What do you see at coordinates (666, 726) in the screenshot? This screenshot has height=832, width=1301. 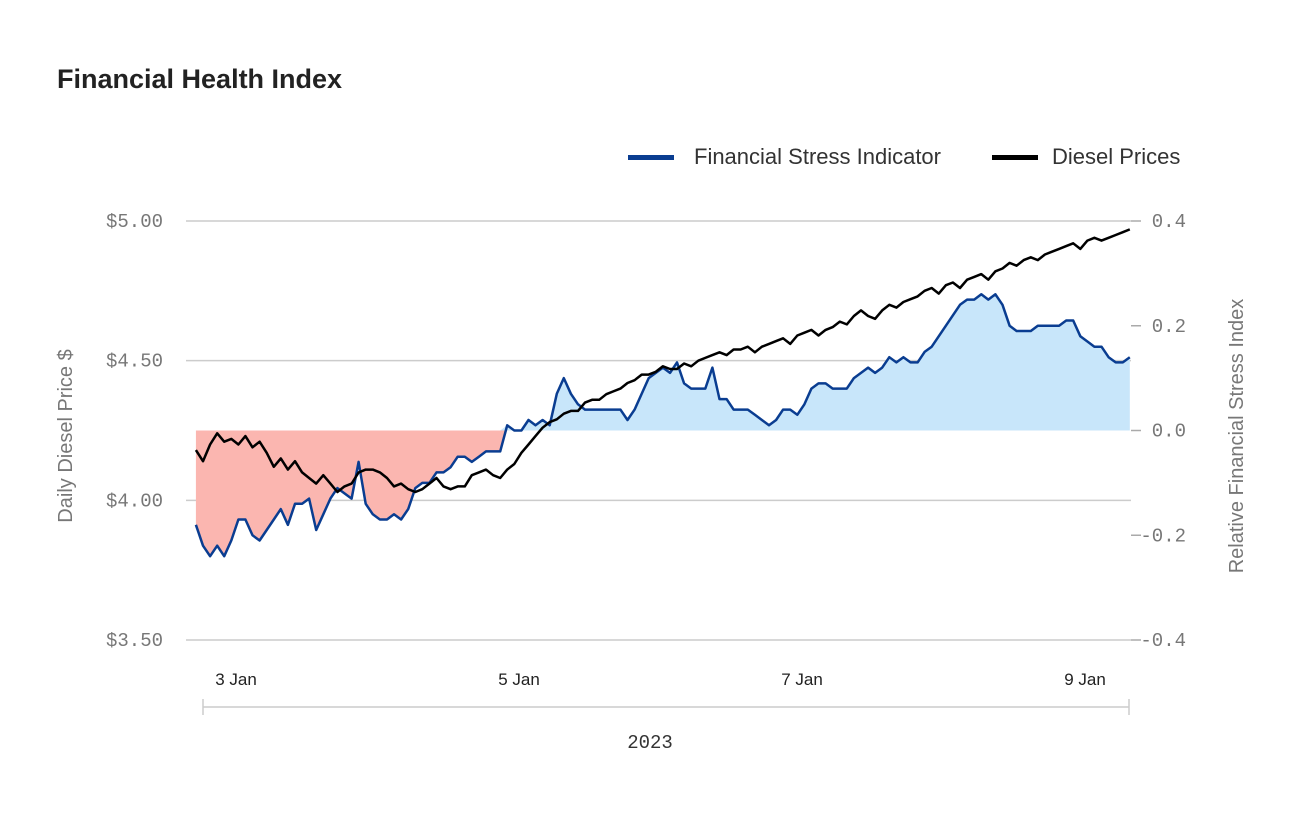 I see `x-year-bracket: 2023` at bounding box center [666, 726].